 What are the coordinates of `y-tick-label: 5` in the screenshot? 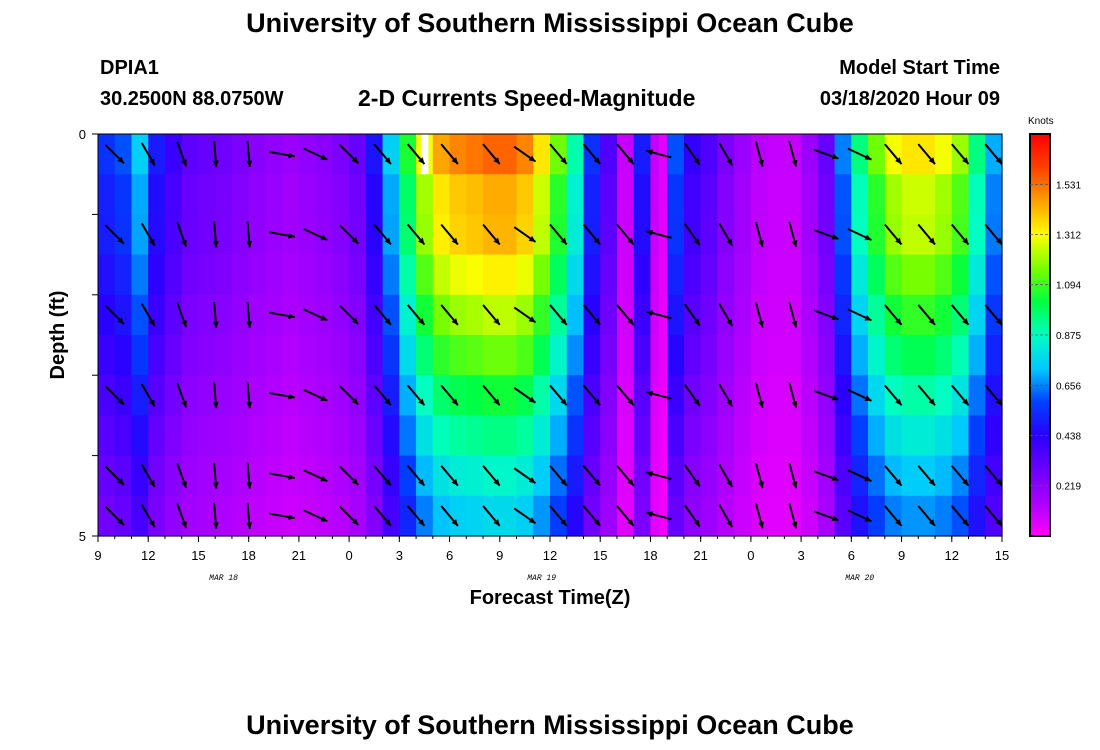 It's located at (82, 536).